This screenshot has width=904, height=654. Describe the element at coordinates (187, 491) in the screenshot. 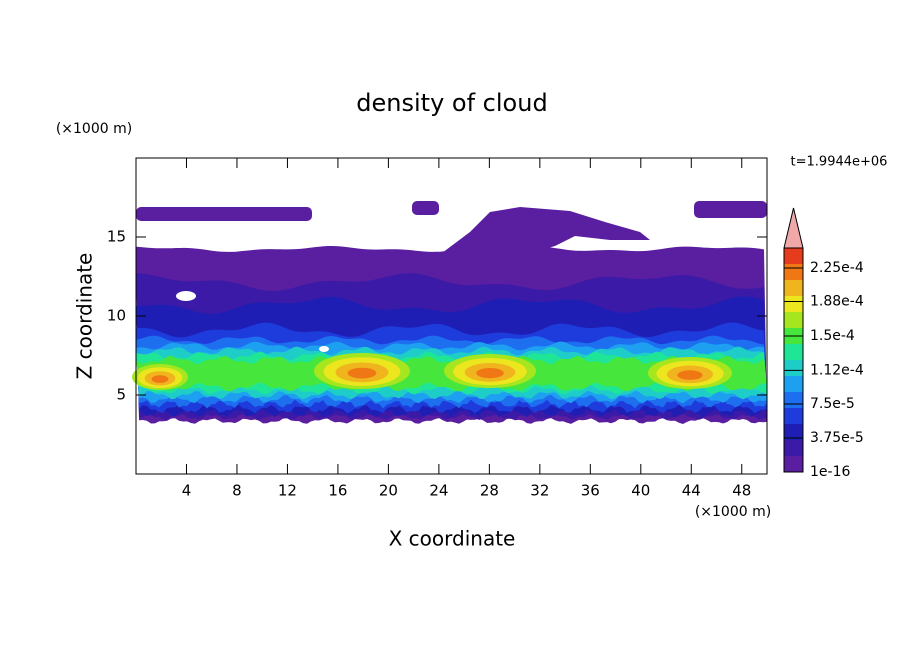

I see `x-tick-label: 4` at that location.